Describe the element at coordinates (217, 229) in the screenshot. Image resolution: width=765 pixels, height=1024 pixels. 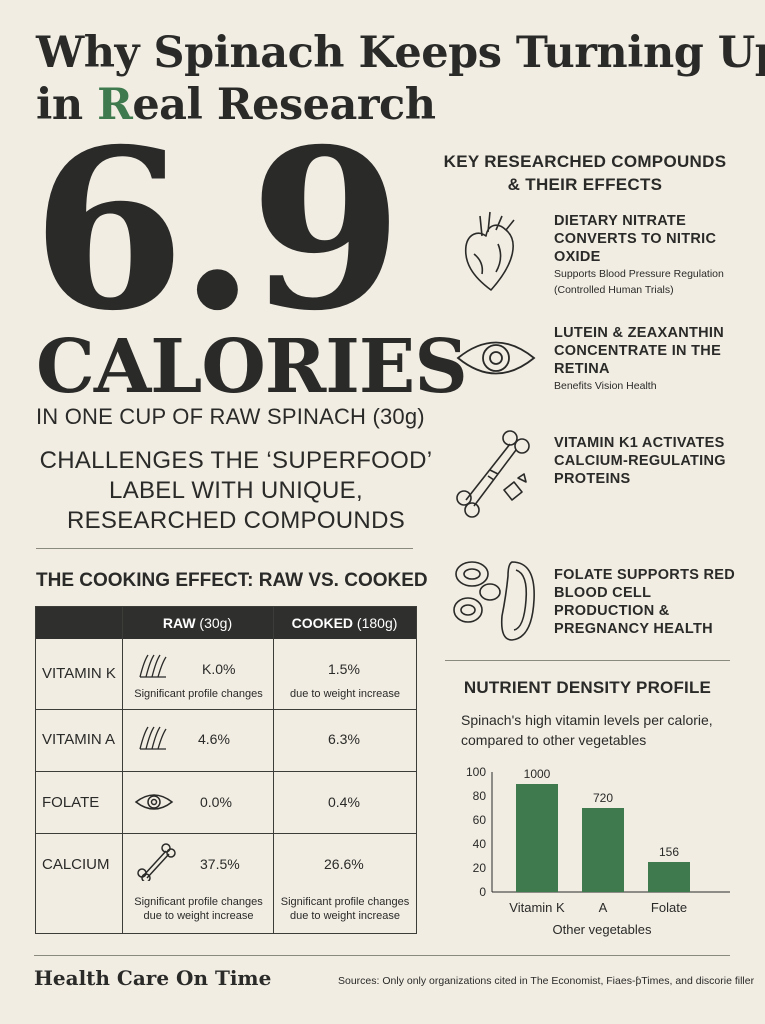
I see `calorie-big-number: 6.9` at that location.